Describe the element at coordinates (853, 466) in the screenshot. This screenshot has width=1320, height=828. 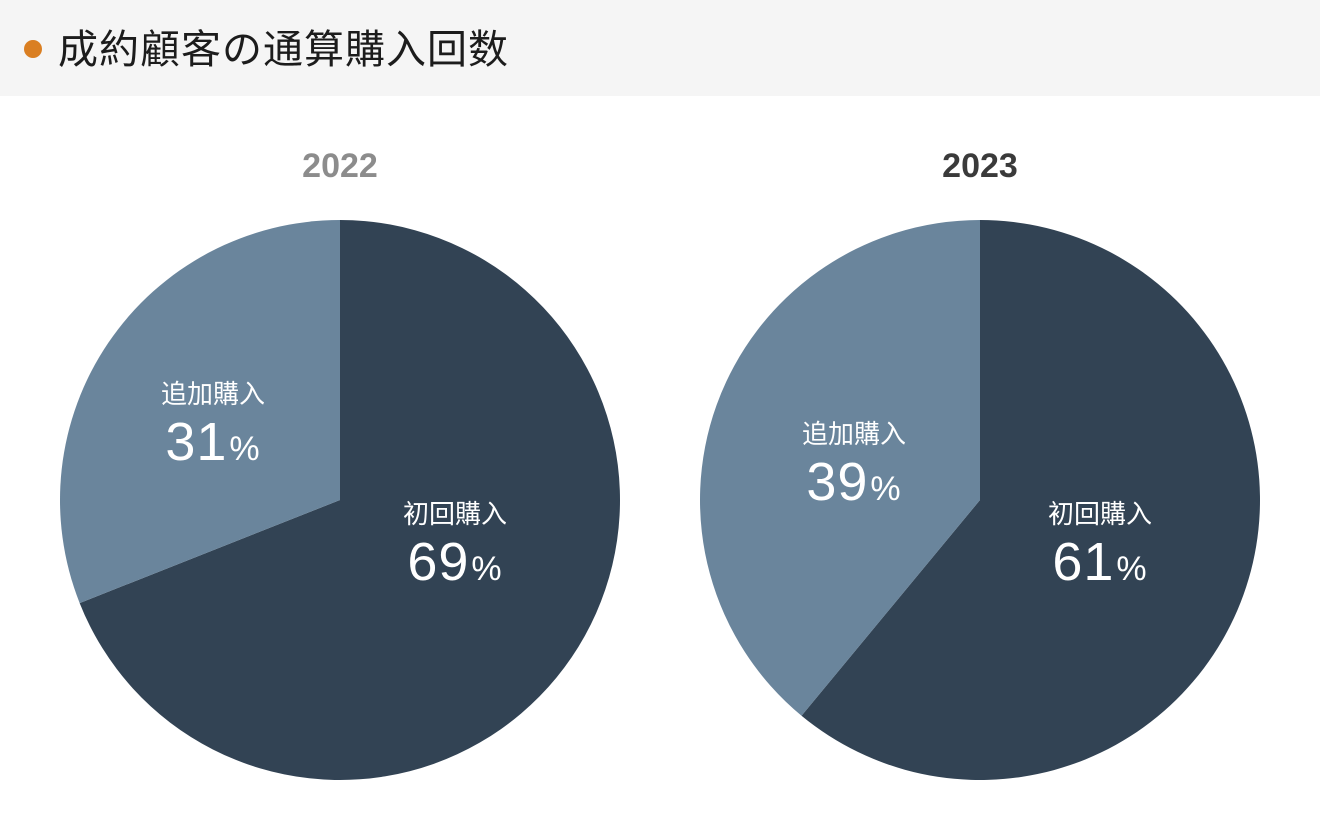
I see `label-repeat-purchase-2023: 追加購入 39%` at that location.